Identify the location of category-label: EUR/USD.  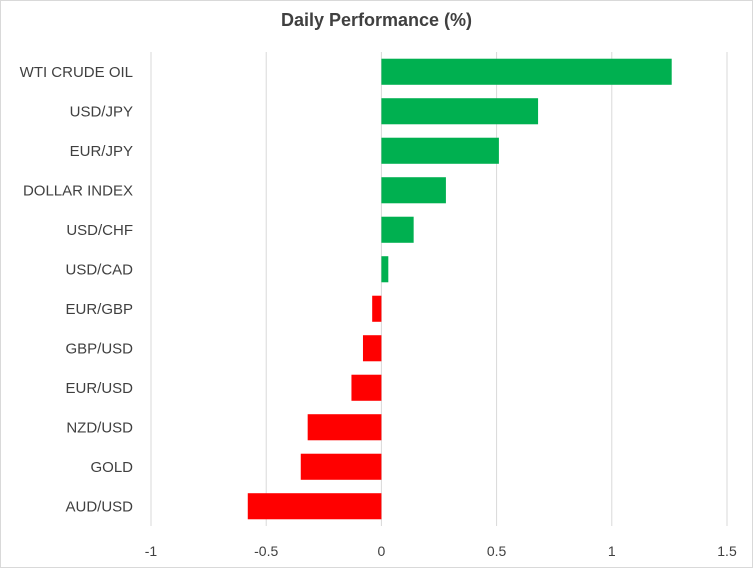
(99, 388).